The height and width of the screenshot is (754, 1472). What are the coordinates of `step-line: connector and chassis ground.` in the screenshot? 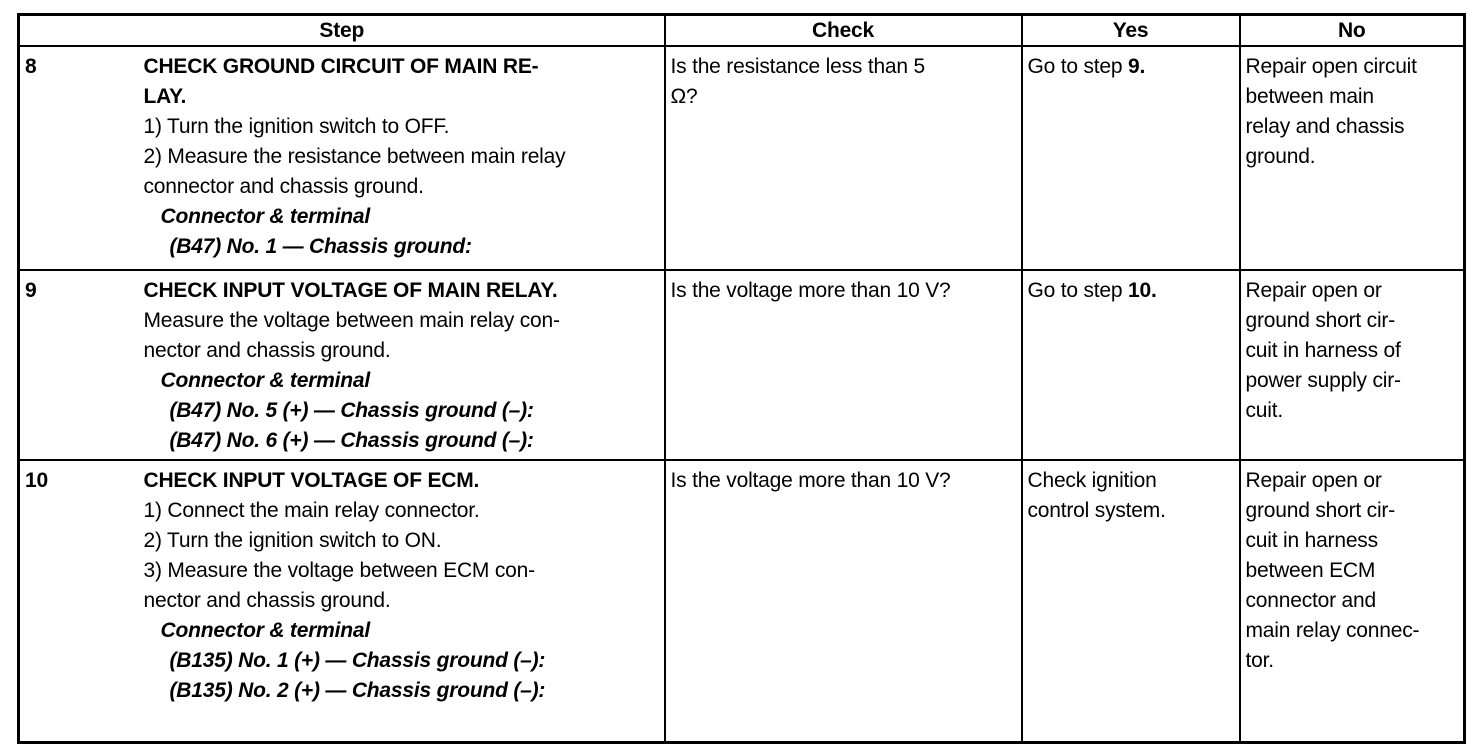 It's located at (283, 186).